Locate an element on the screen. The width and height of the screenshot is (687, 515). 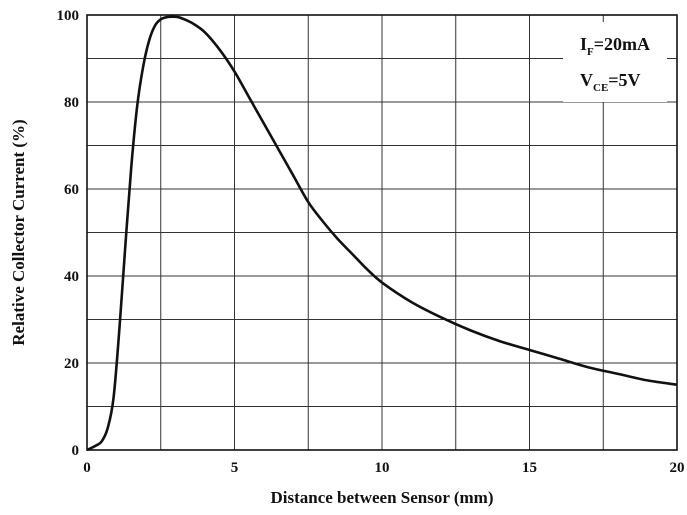
y-axis-title: Relative Collector Current (%) is located at coordinates (18, 232).